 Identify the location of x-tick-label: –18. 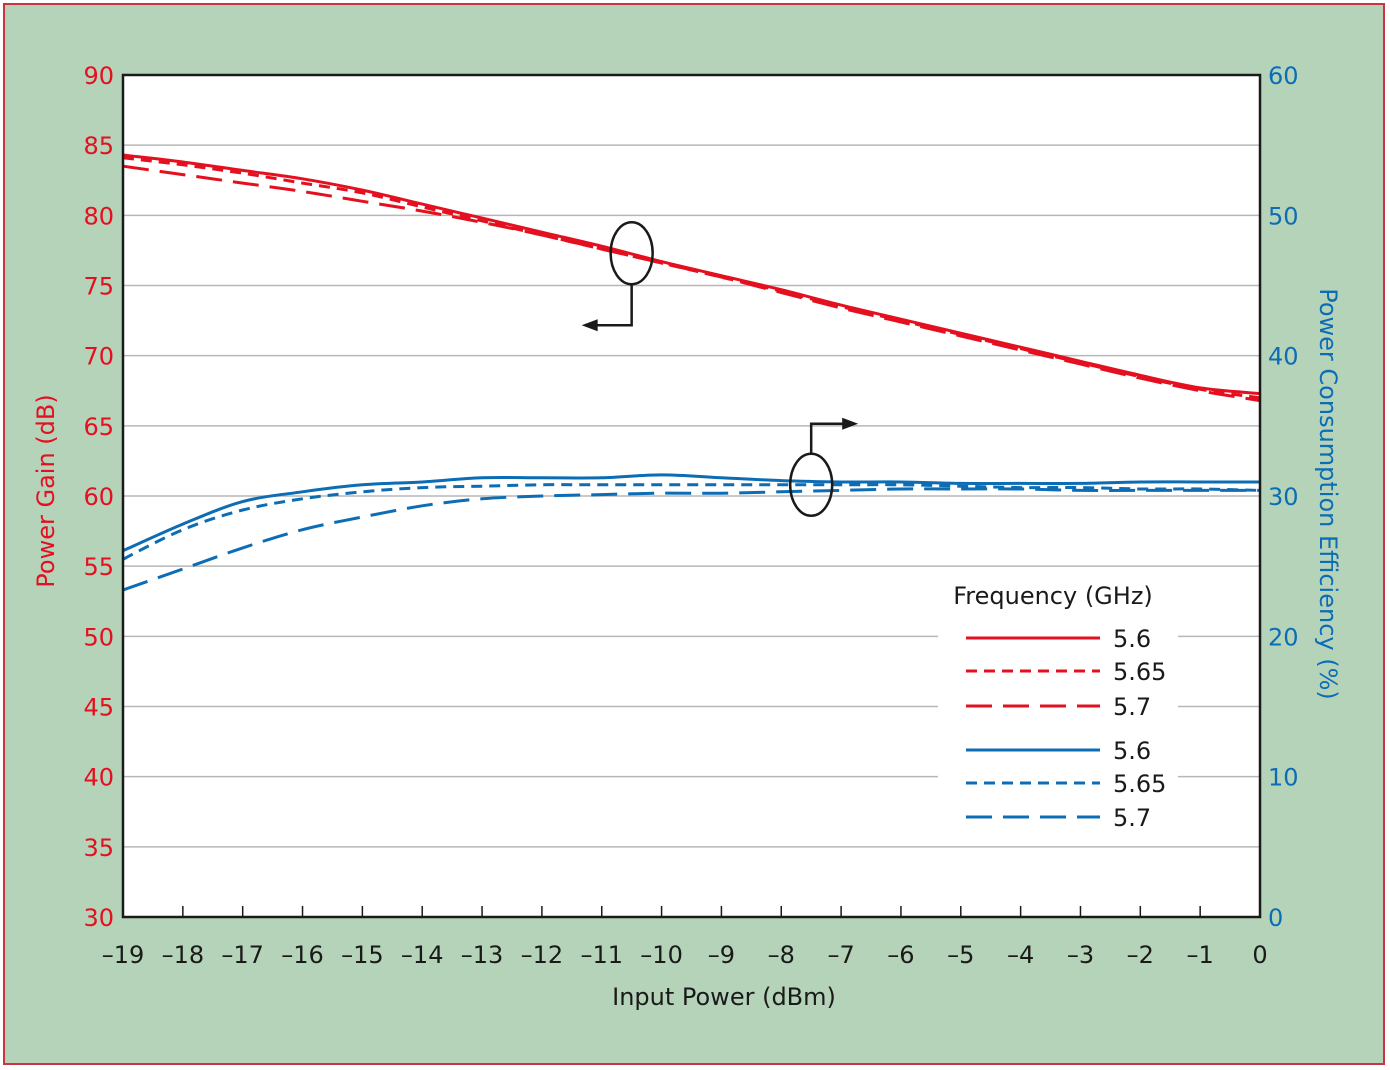
(183, 955).